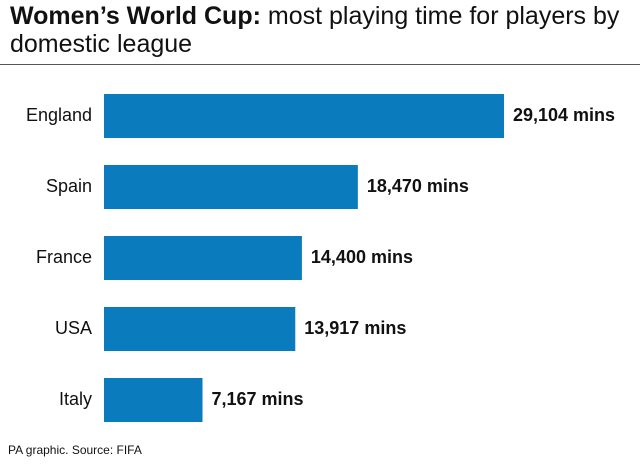 This screenshot has width=640, height=464. I want to click on category-label: France, so click(64, 257).